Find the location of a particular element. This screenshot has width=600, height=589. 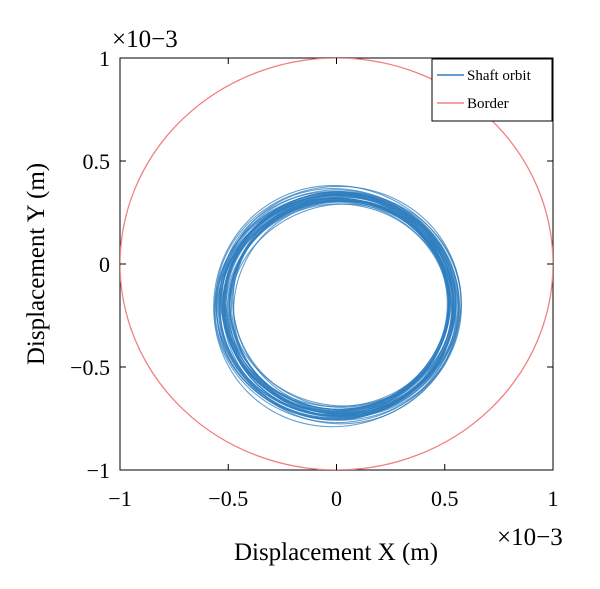

x-axis-label: Displacement X (m) is located at coordinates (336, 552).